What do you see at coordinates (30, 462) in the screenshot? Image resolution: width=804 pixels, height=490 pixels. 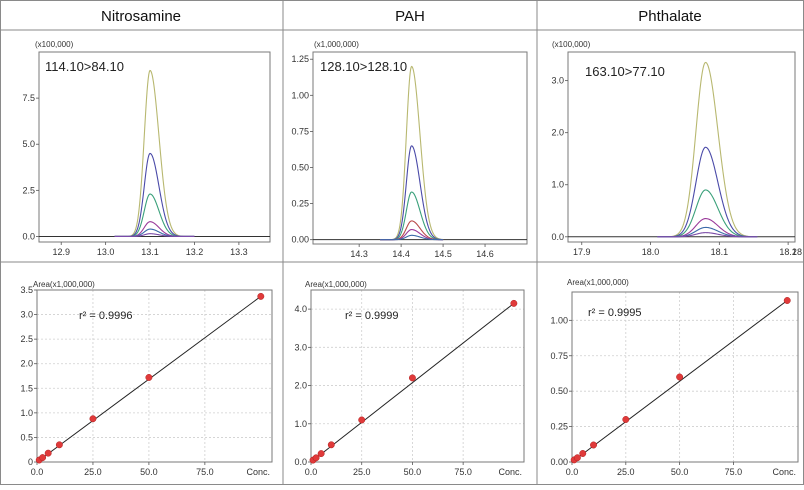 I see `y-tick-label: 0` at bounding box center [30, 462].